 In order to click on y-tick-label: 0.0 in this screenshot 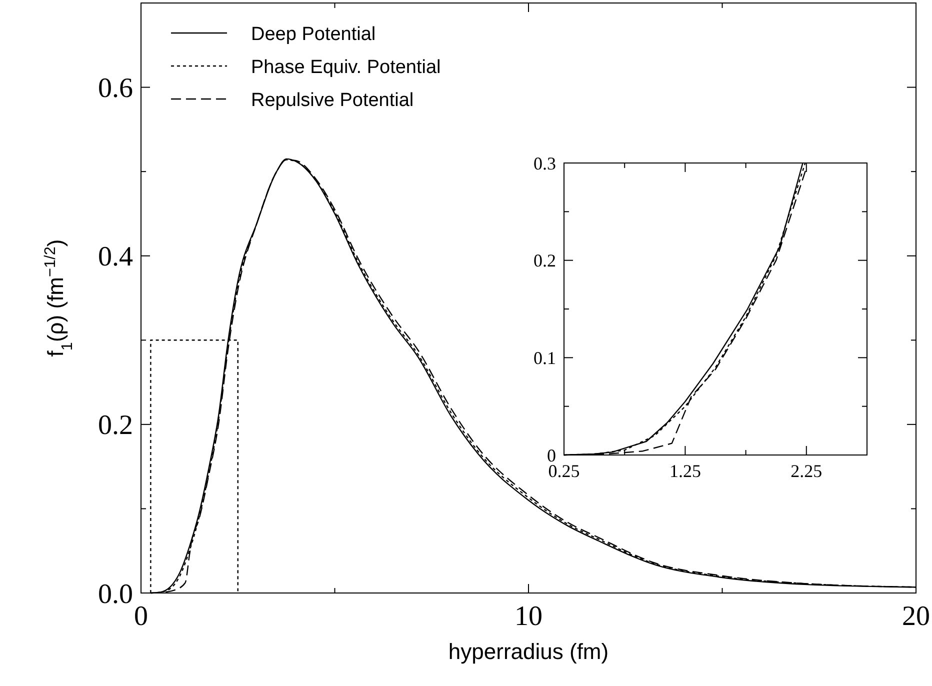, I will do `click(115, 594)`.